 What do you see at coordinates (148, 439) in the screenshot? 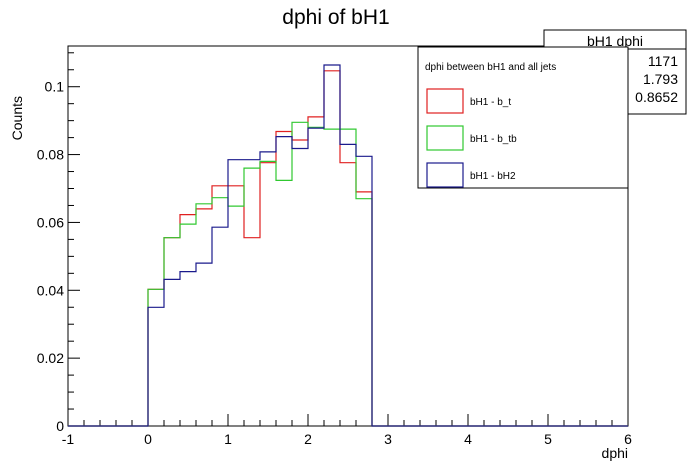
I see `x-tick-label: 0` at bounding box center [148, 439].